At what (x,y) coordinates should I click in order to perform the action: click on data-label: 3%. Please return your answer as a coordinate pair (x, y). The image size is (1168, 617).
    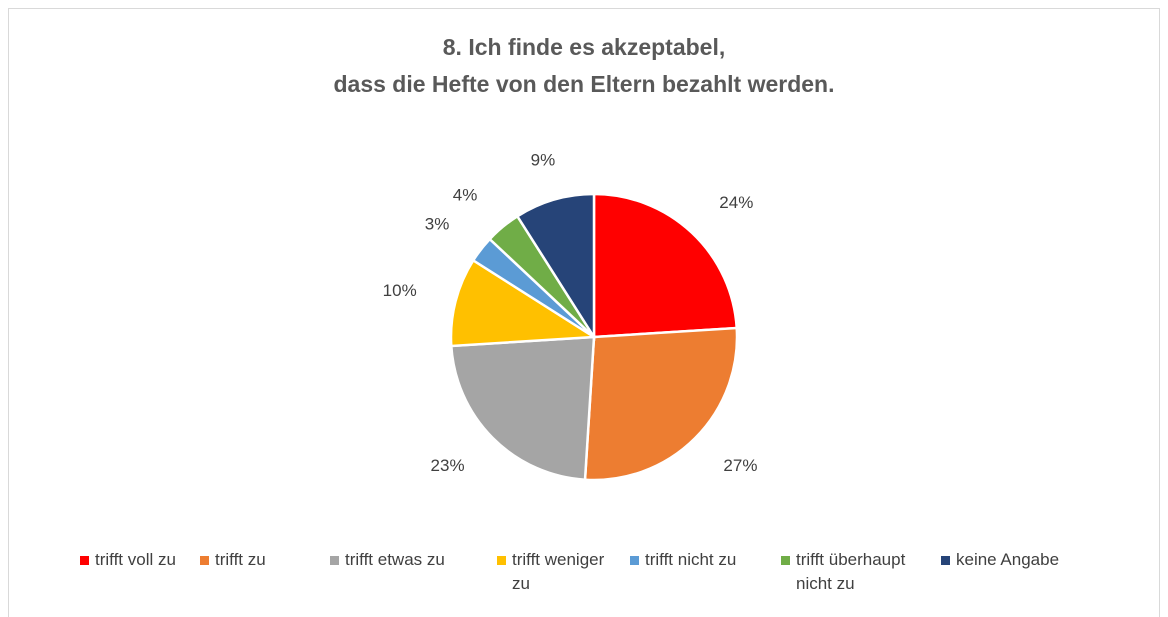
    Looking at the image, I should click on (437, 223).